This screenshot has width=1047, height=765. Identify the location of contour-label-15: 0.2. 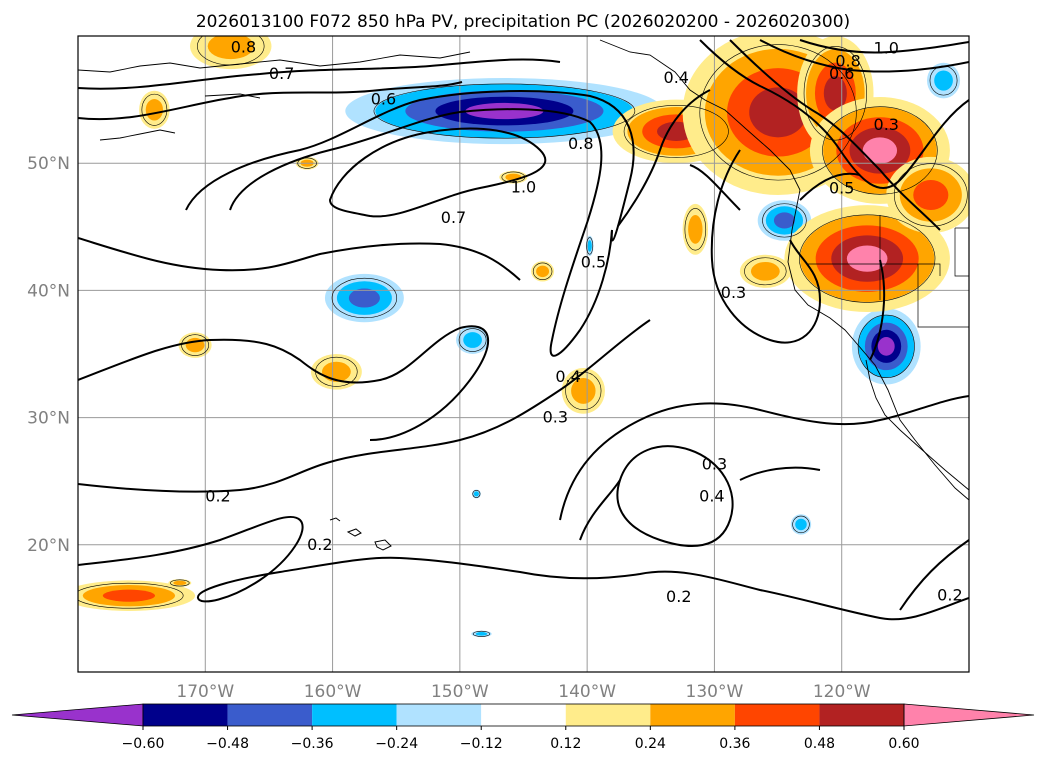
(949, 595).